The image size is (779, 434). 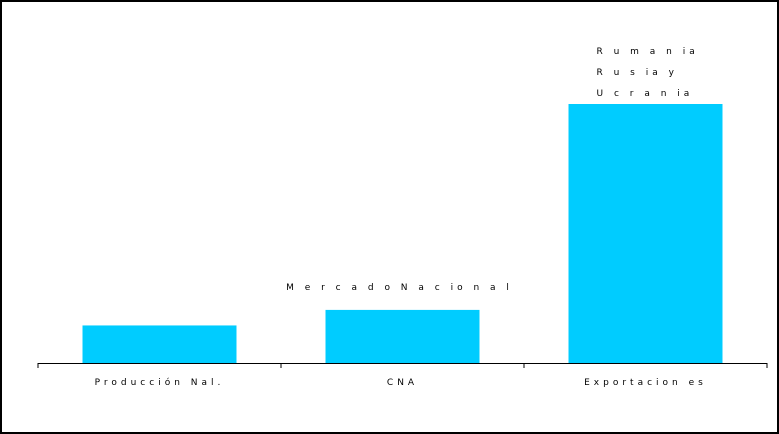 What do you see at coordinates (399, 288) in the screenshot?
I see `annotation-mercado-nacional: M e r c a d o N a c io n a l` at bounding box center [399, 288].